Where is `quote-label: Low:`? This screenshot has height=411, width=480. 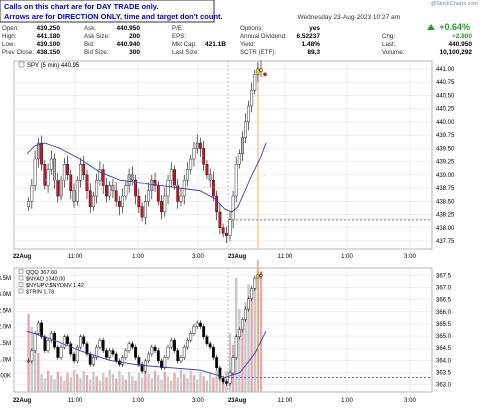
quote-label: Low: is located at coordinates (8, 44).